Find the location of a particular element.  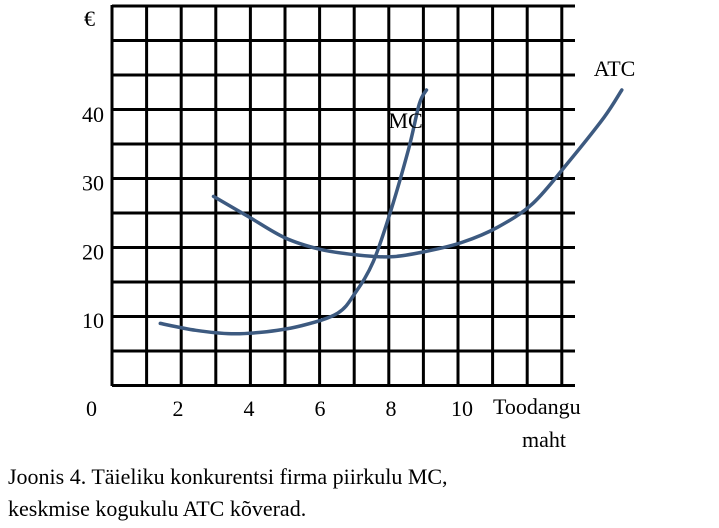

y-tick-label: 10 is located at coordinates (93, 320).